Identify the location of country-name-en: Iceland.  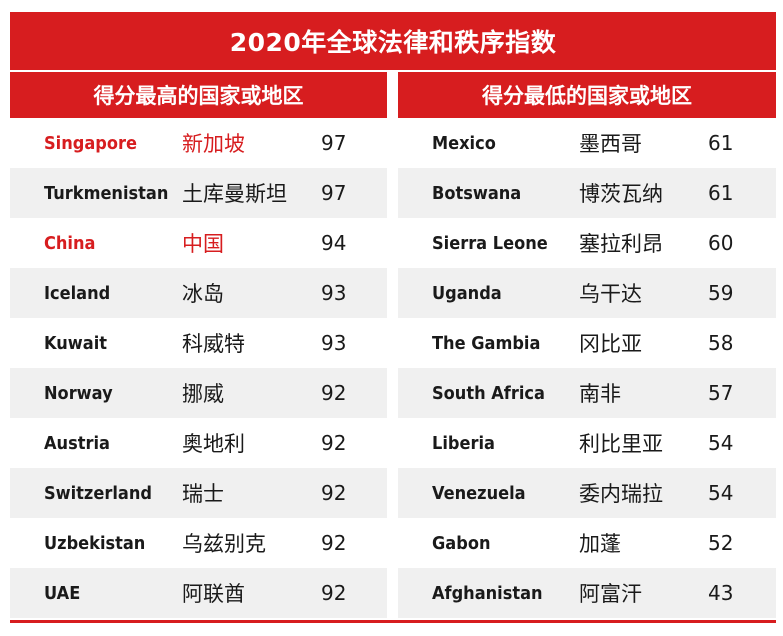
(77, 293).